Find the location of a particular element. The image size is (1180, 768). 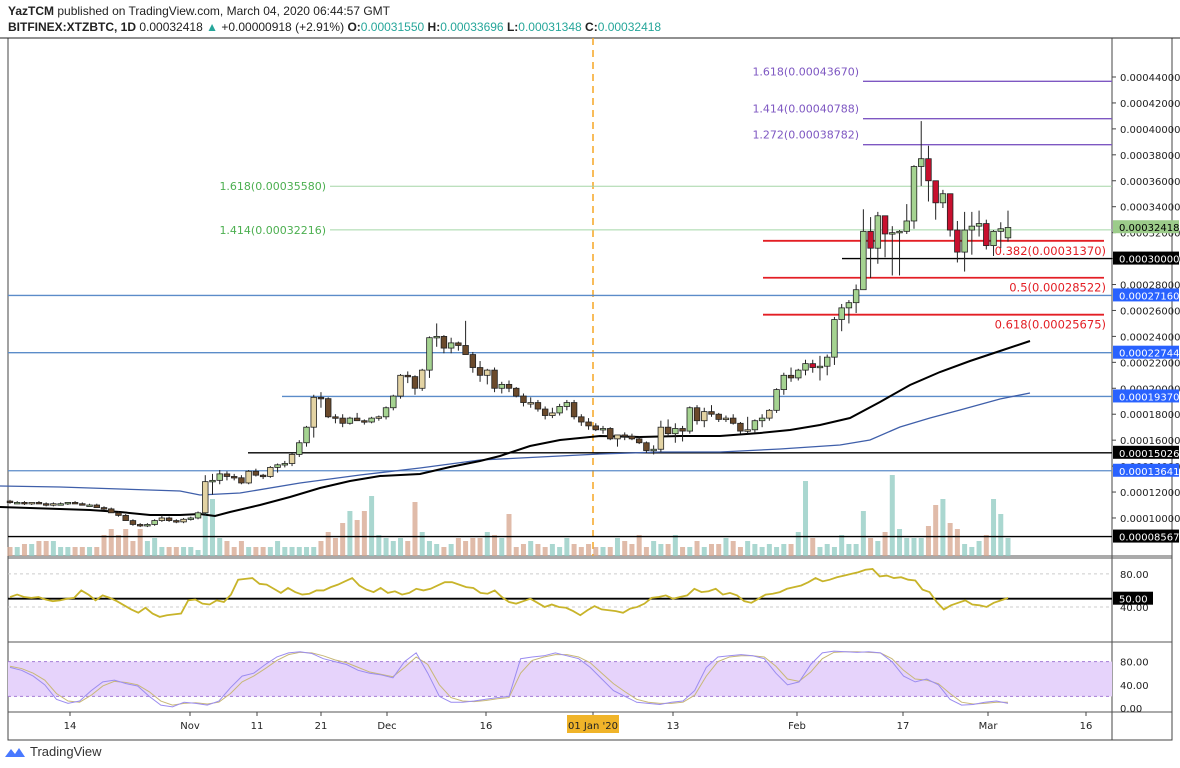

symbol-label: BITFINEX:XTZBTC, 1D is located at coordinates (72, 27).